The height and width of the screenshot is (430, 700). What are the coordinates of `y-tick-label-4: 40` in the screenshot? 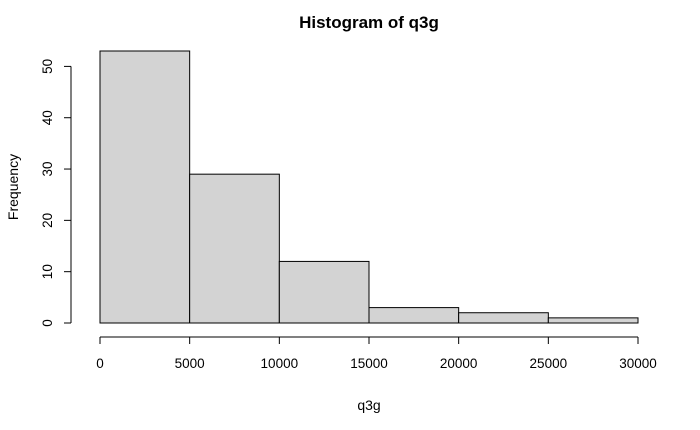 It's located at (47, 117).